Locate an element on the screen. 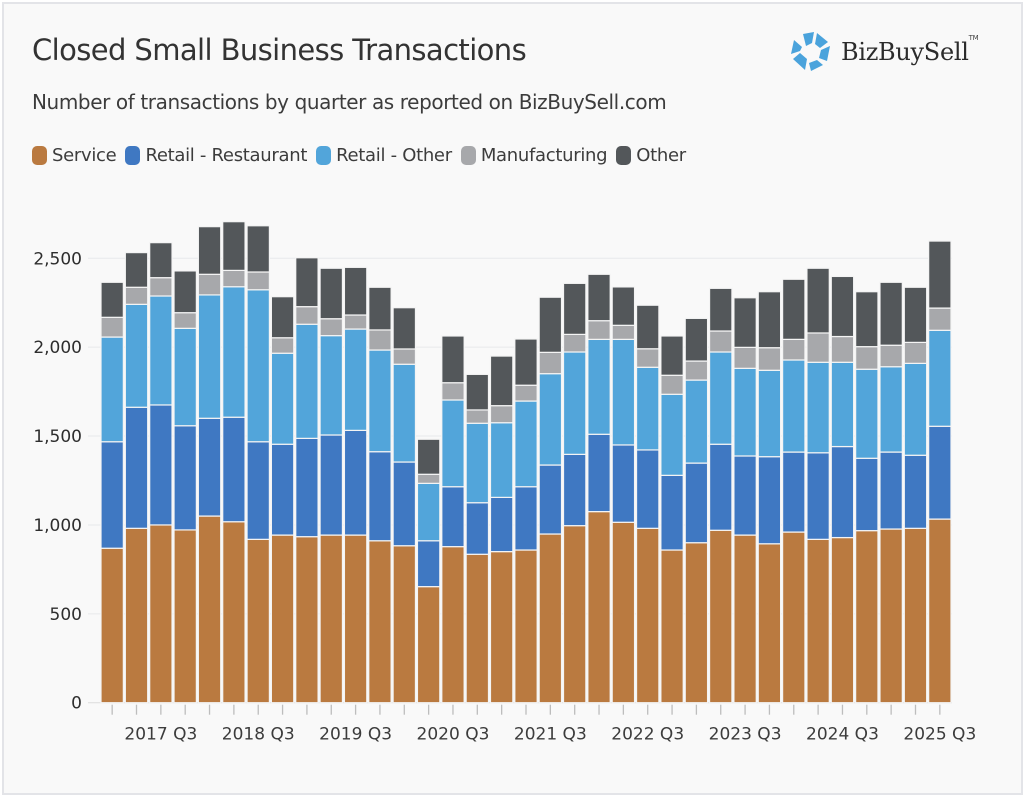 This screenshot has width=1024, height=797. legend-item-retail-other: Retail - Other is located at coordinates (384, 155).